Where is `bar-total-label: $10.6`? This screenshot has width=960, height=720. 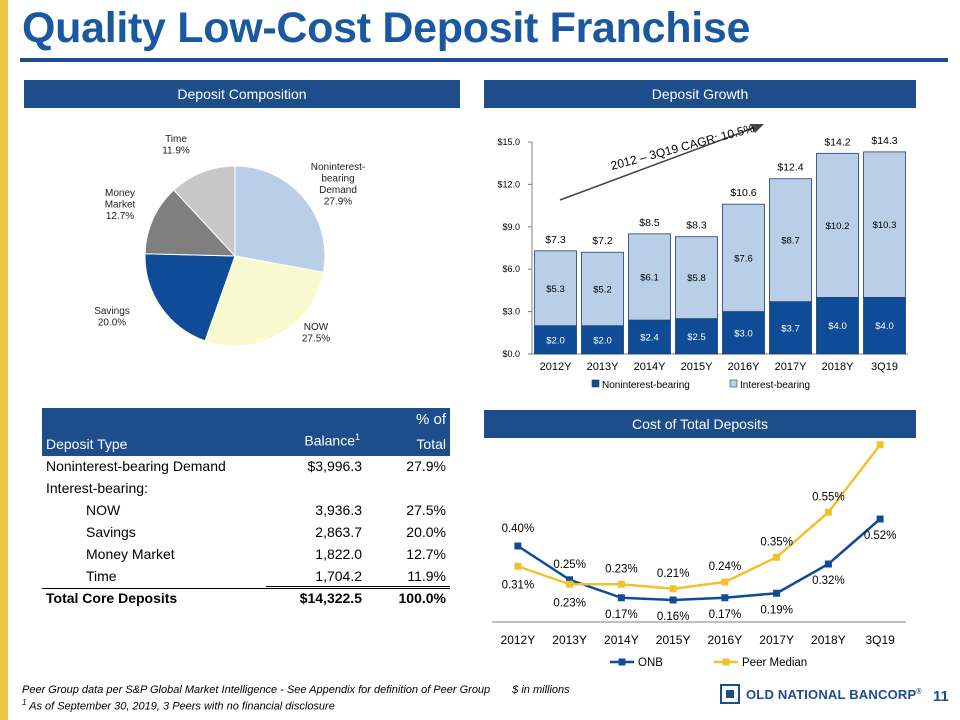 bar-total-label: $10.6 is located at coordinates (743, 193).